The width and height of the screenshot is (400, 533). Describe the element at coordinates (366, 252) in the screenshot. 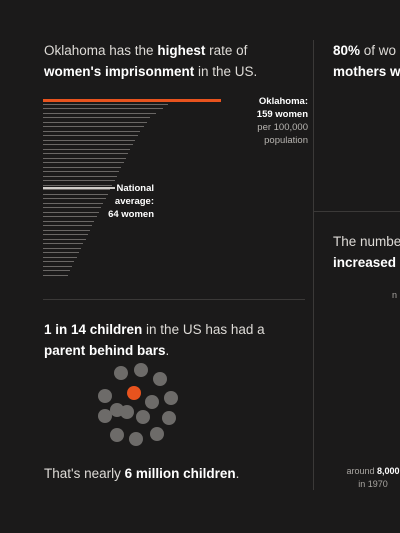

I see `number-increased-headline: The numbe increased` at that location.